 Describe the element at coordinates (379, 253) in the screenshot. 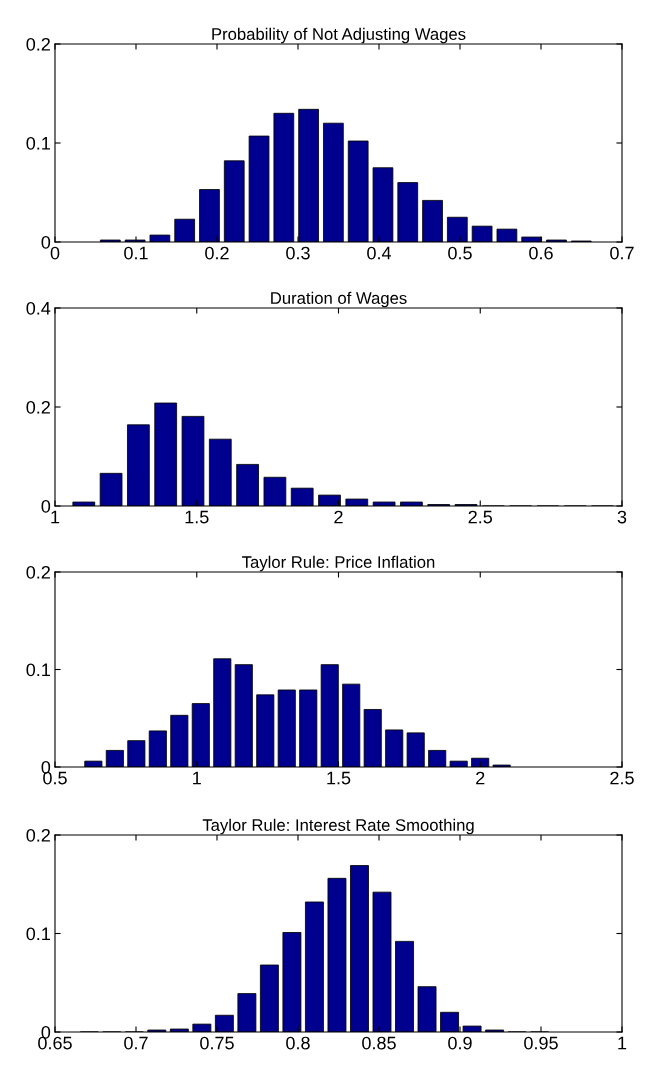

I see `x-tick-label: 0.4` at that location.